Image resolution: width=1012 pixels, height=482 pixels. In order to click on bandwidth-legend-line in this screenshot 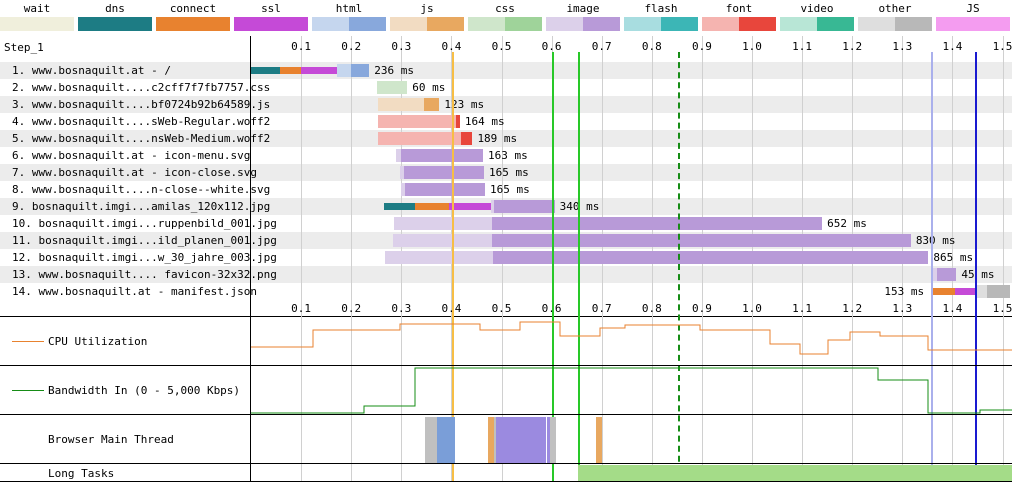, I will do `click(28, 390)`.